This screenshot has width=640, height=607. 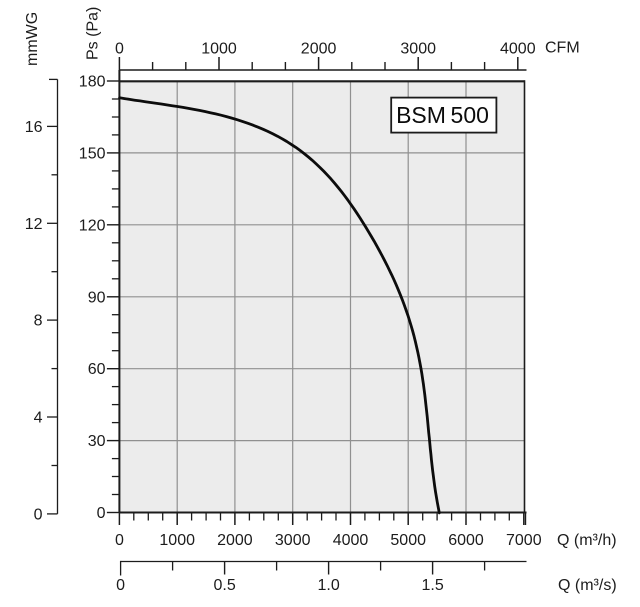 What do you see at coordinates (97, 441) in the screenshot?
I see `svg-text: 30` at bounding box center [97, 441].